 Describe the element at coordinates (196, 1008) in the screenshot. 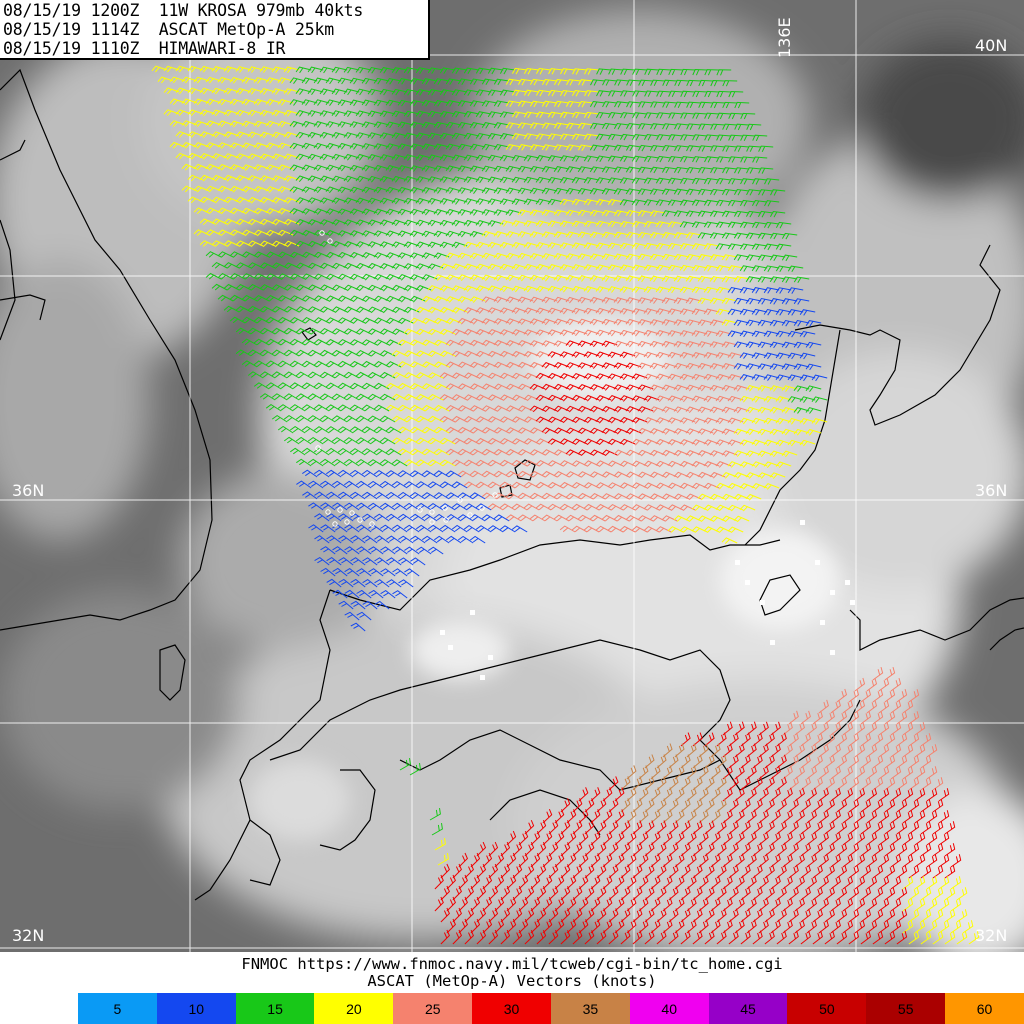

I see `legend-cell-10kt: 10` at that location.